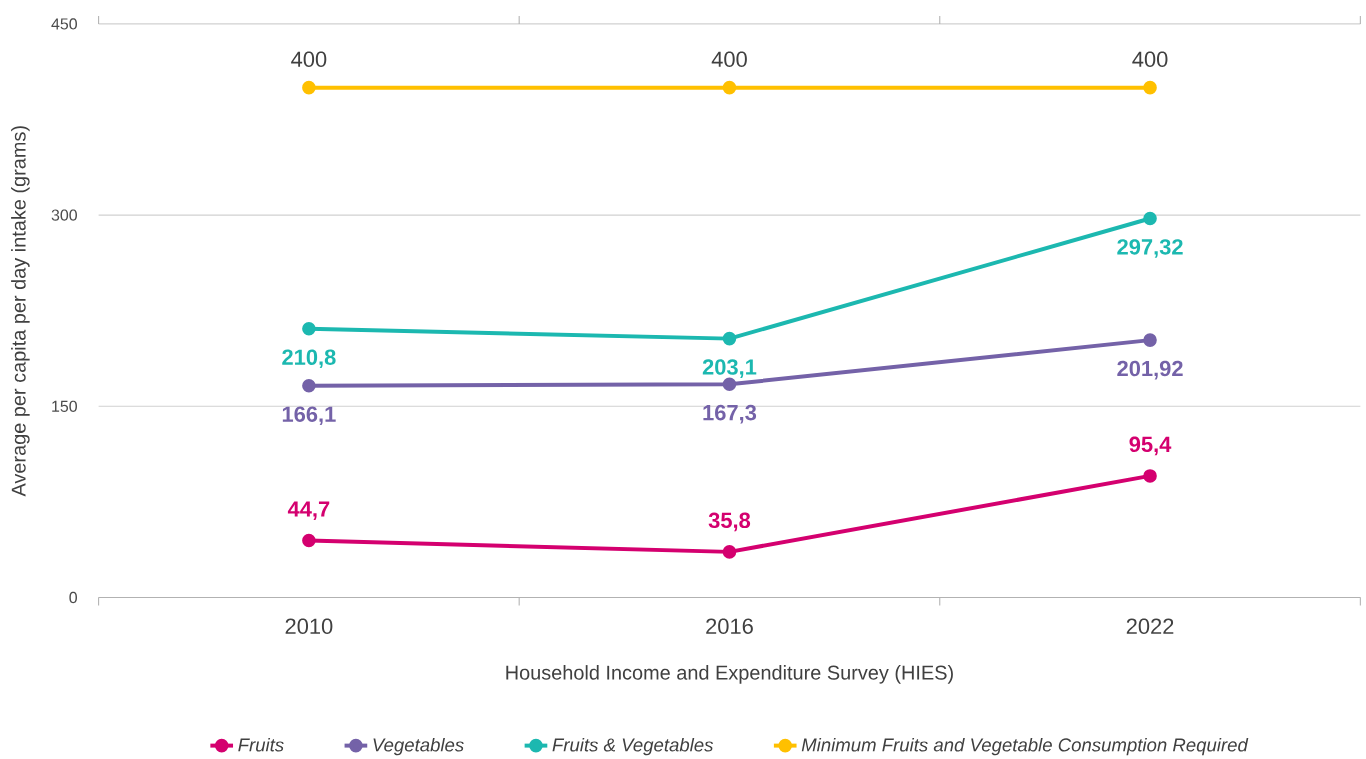 The width and height of the screenshot is (1366, 759). I want to click on x-tick-label: 2022, so click(1150, 626).